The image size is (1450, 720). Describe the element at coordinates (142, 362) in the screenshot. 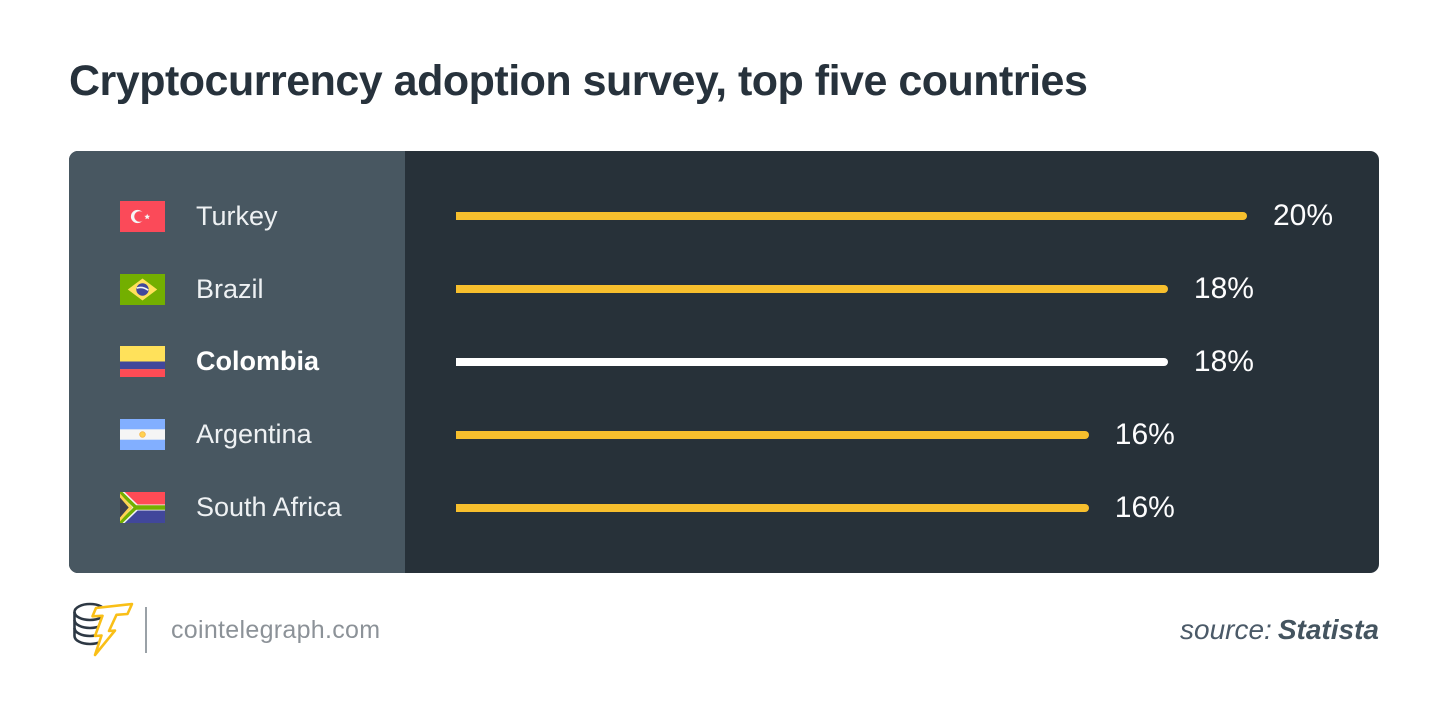

I see `colombia-flag-icon` at that location.